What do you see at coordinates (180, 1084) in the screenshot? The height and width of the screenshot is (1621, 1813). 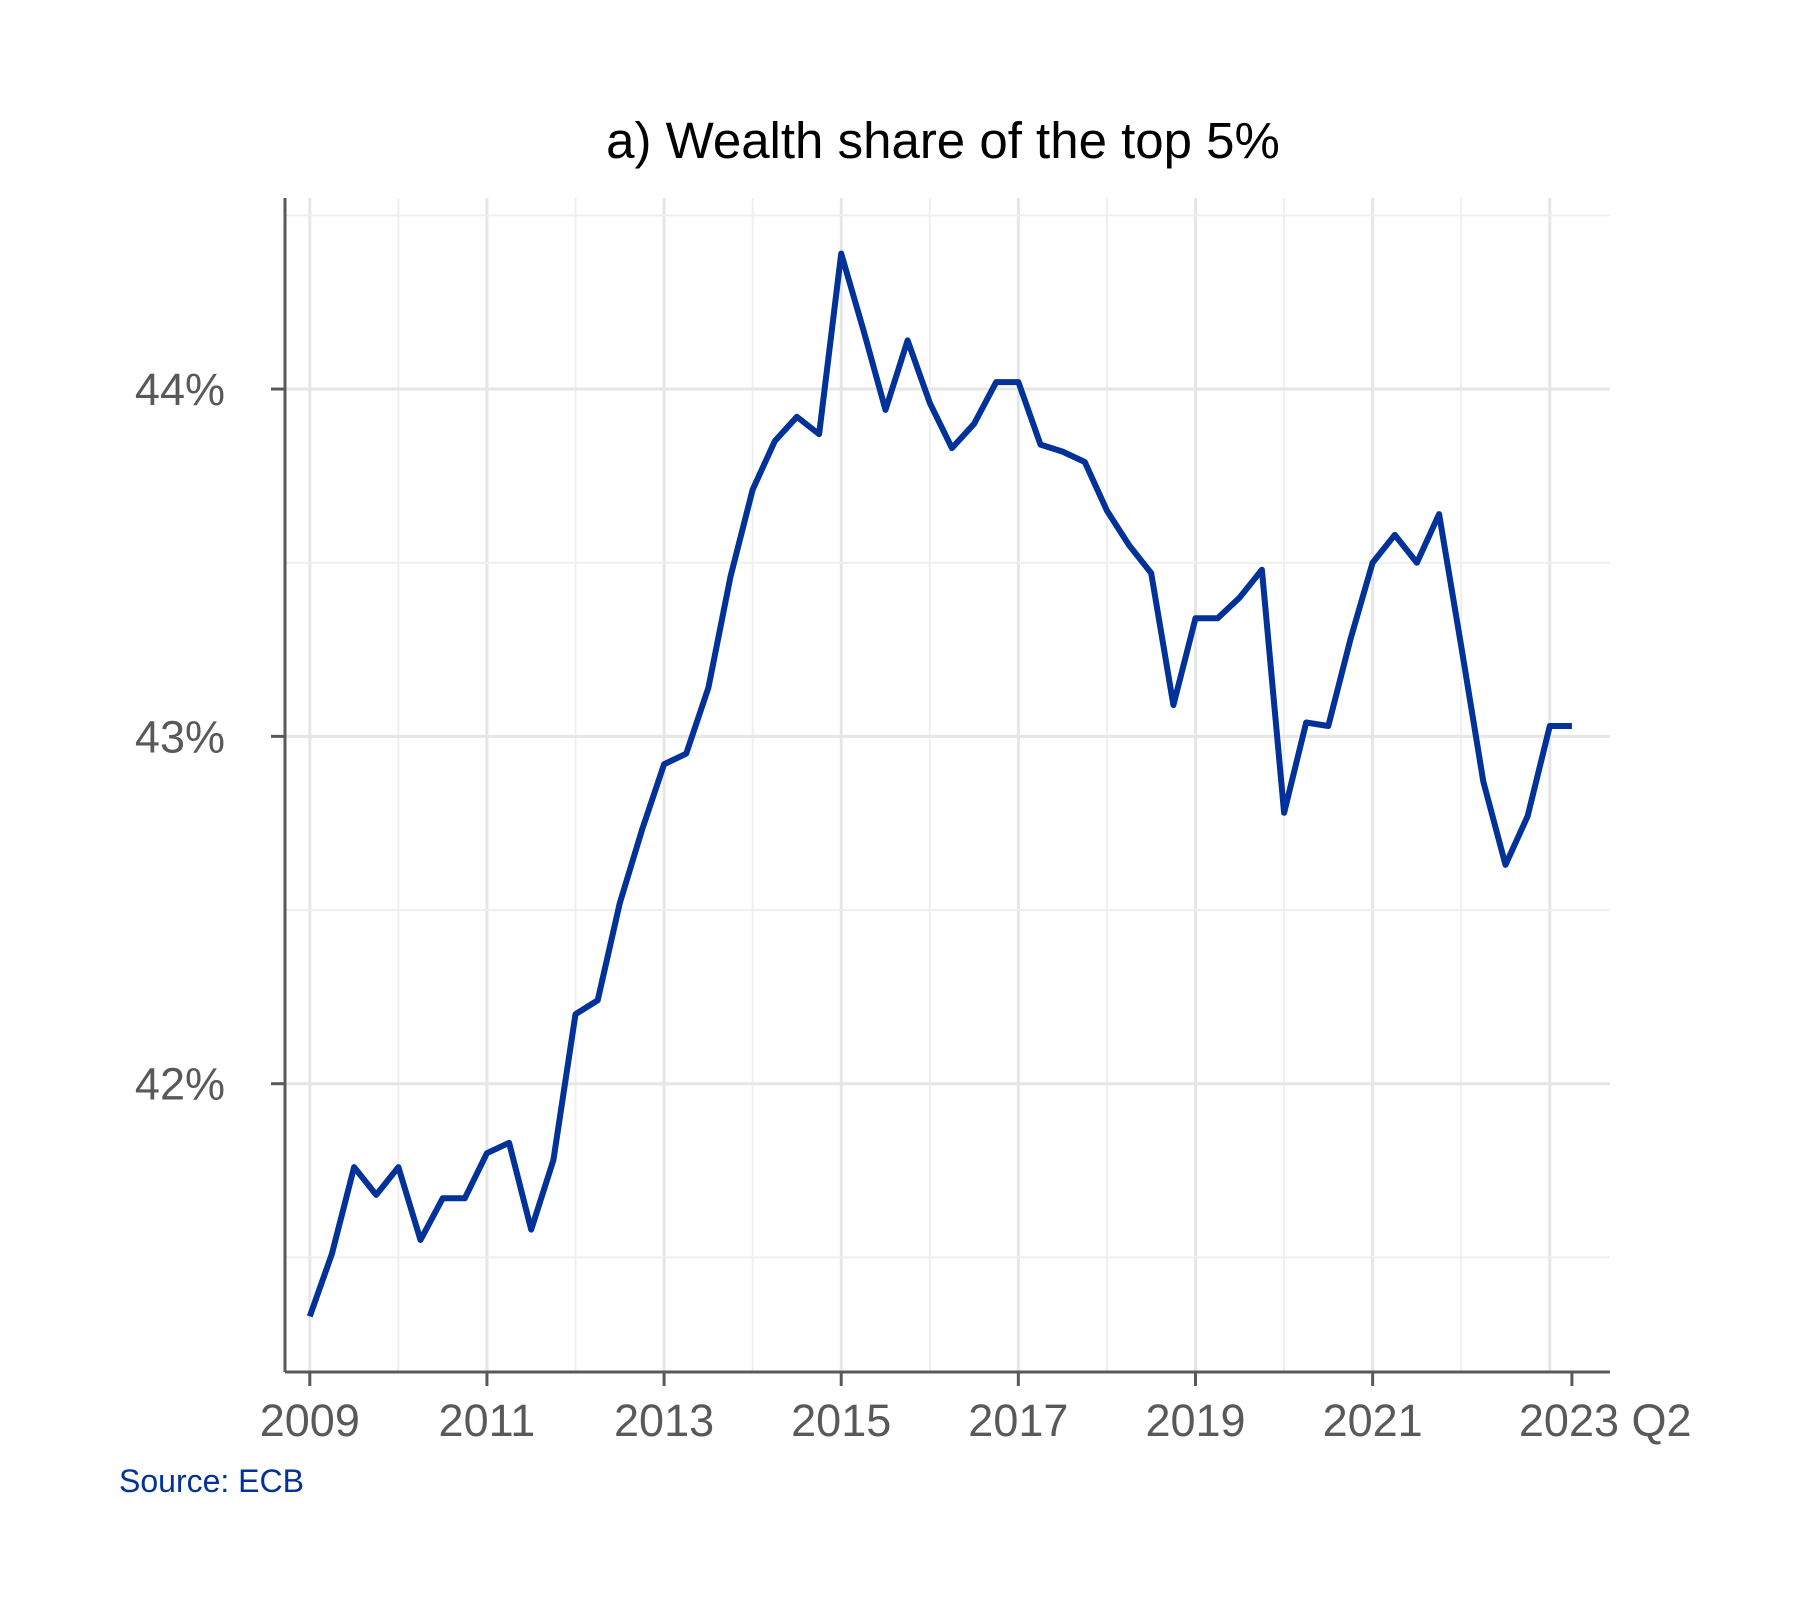 I see `y-tick-label: 42%` at bounding box center [180, 1084].